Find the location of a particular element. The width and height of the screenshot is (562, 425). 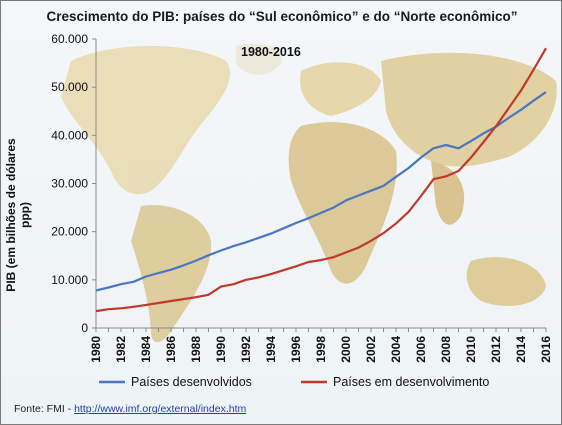

x-tick-label: 1988 is located at coordinates (196, 349).